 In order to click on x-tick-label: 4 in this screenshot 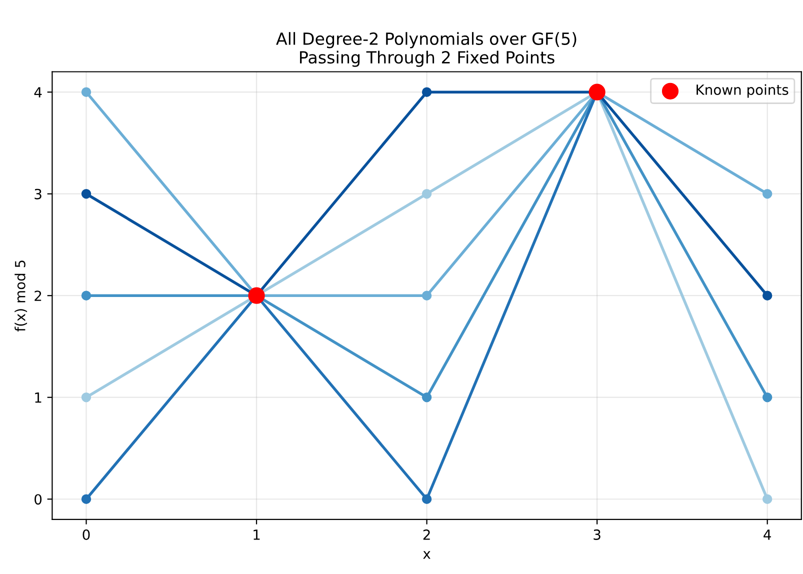, I will do `click(767, 535)`.